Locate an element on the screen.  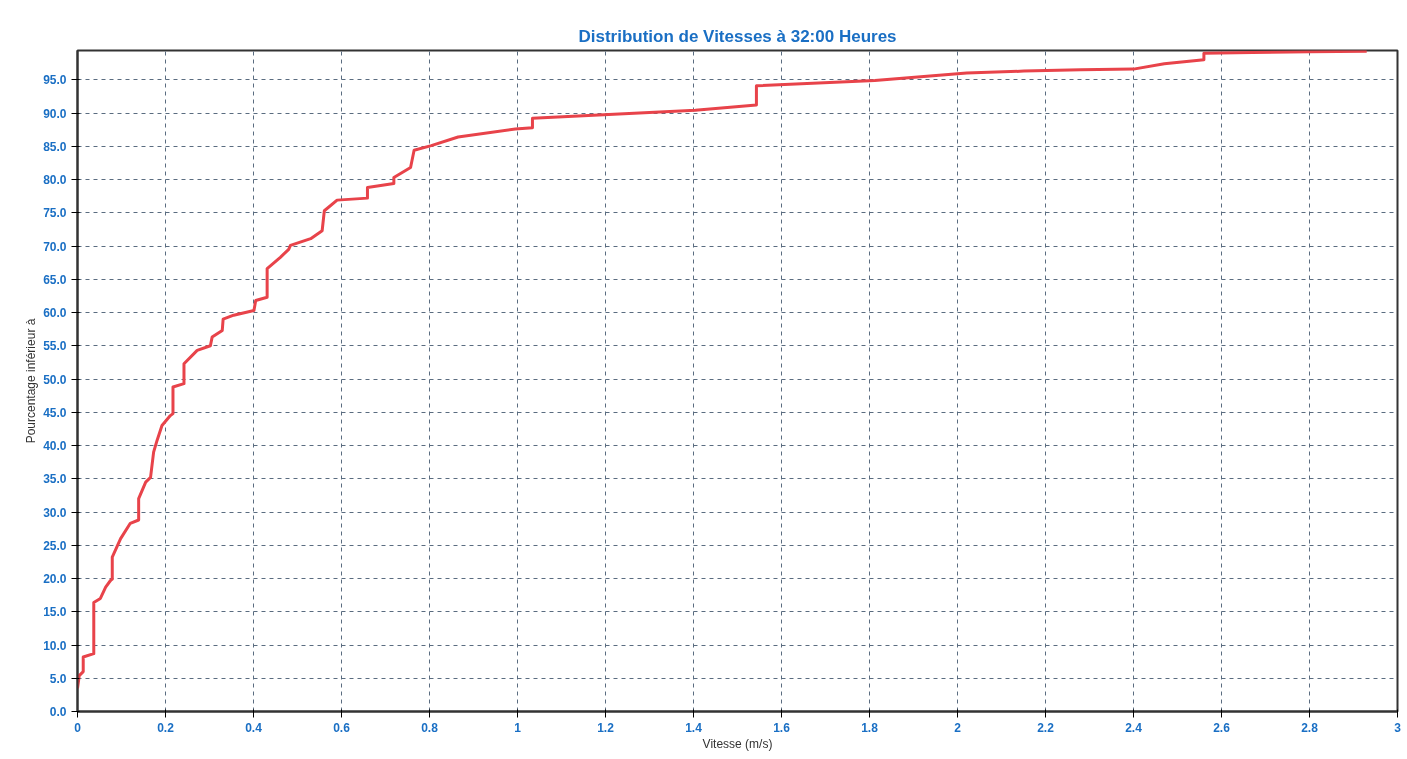
y-tick-label: 60.0 is located at coordinates (55, 313).